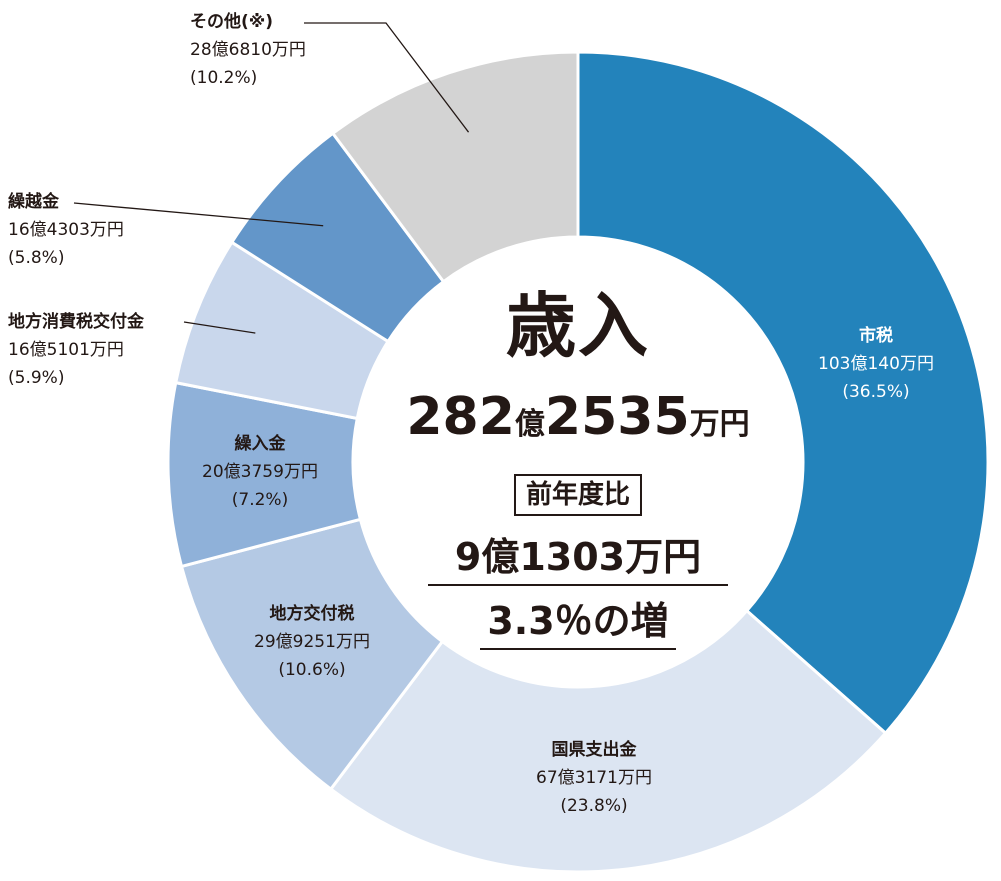  What do you see at coordinates (224, 78) in the screenshot?
I see `slice-percent: (10.2%)` at bounding box center [224, 78].